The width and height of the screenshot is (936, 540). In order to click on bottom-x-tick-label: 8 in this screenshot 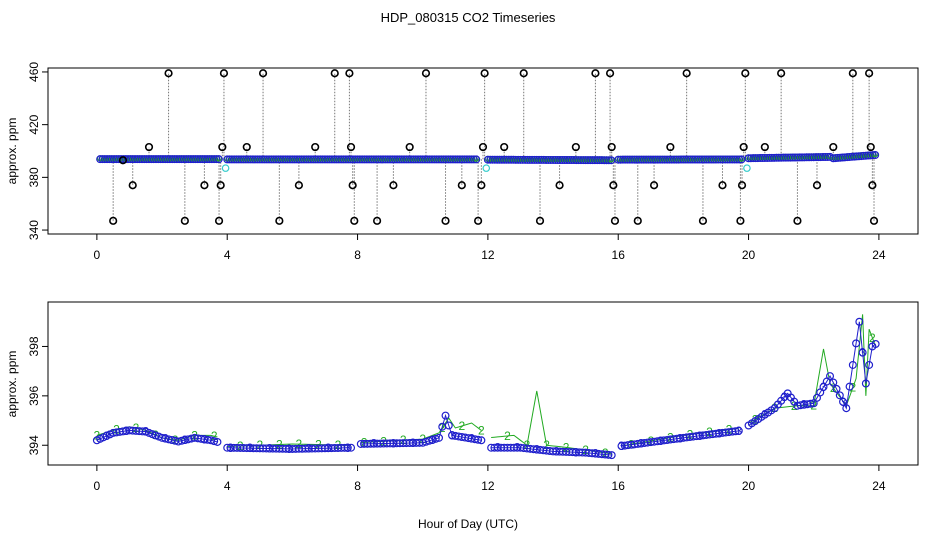, I will do `click(357, 486)`.